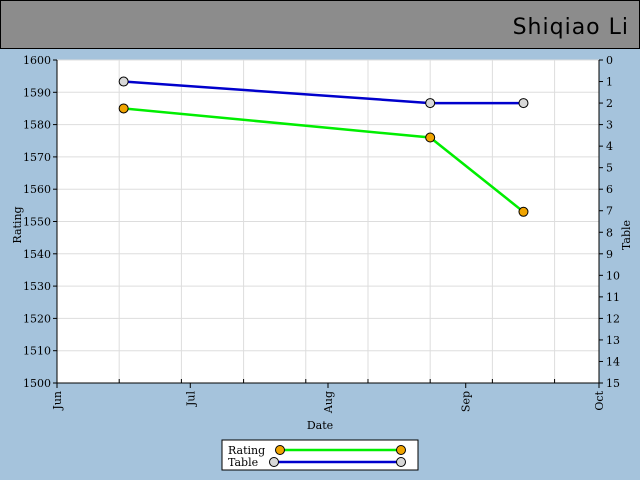 The width and height of the screenshot is (640, 480). I want to click on y2-tick-label: 8, so click(609, 232).